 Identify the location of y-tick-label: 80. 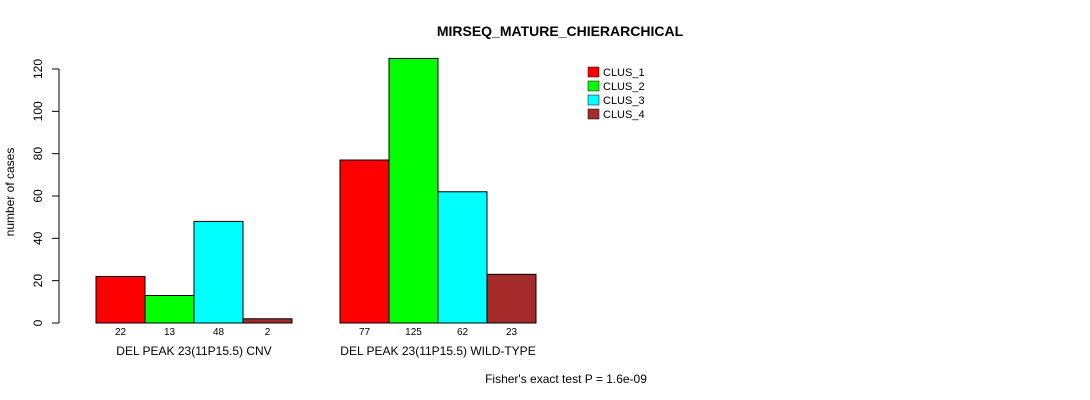
(38, 154).